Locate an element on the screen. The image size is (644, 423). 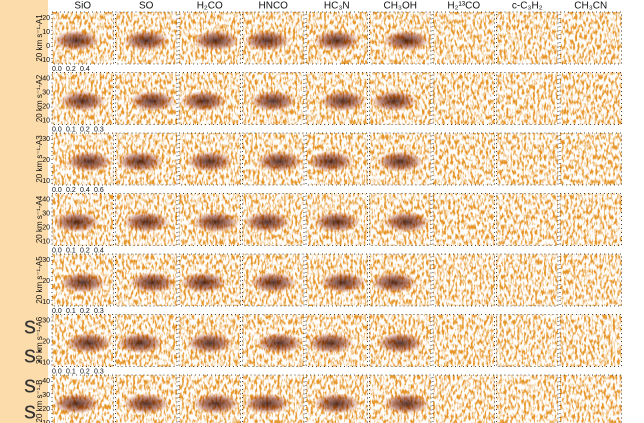
row-label: 20 km s⁻¹-A2 is located at coordinates (39, 98).